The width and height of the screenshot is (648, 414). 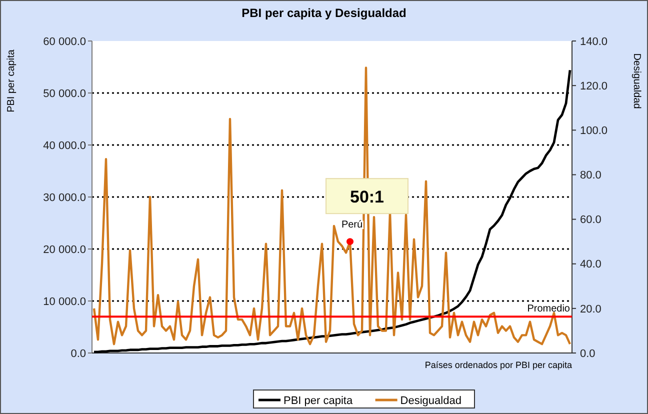 What do you see at coordinates (591, 176) in the screenshot?
I see `y2-tick-label: 80.0` at bounding box center [591, 176].